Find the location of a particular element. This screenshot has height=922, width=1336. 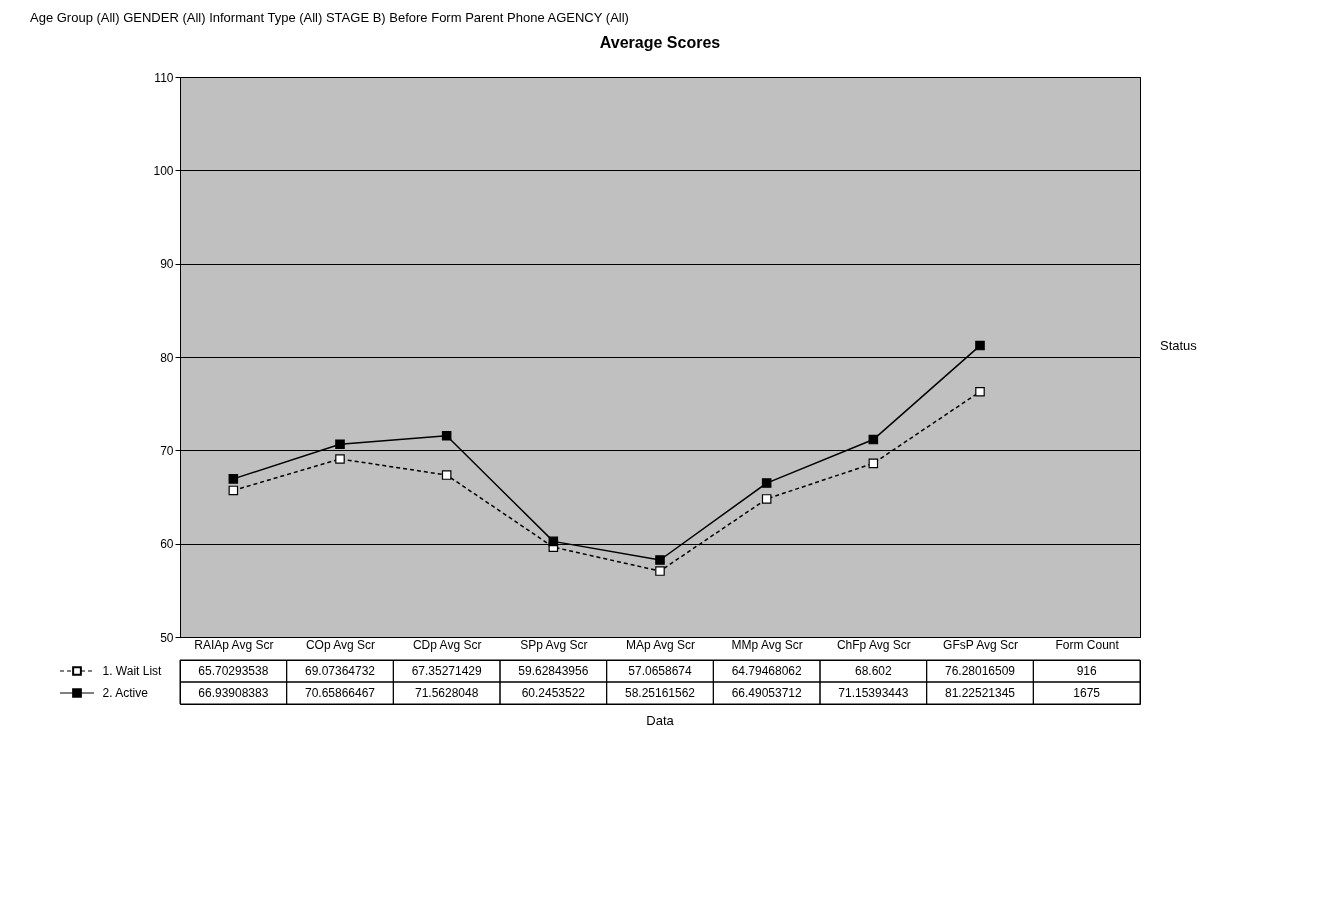

data-label: 58.25161562 is located at coordinates (660, 693).